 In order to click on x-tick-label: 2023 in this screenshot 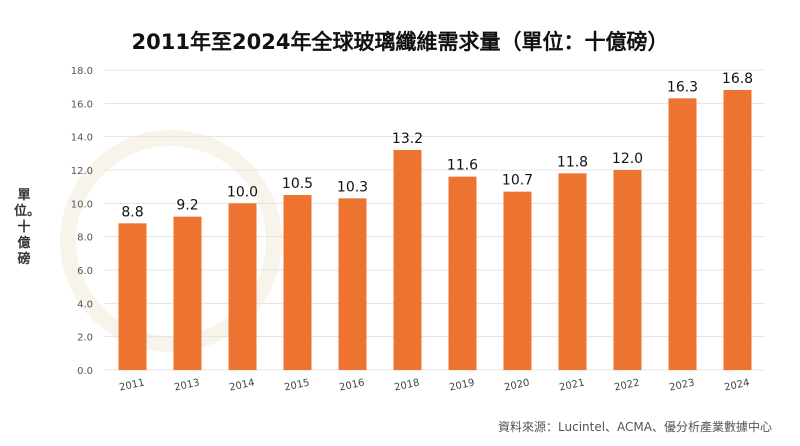, I will do `click(681, 386)`.